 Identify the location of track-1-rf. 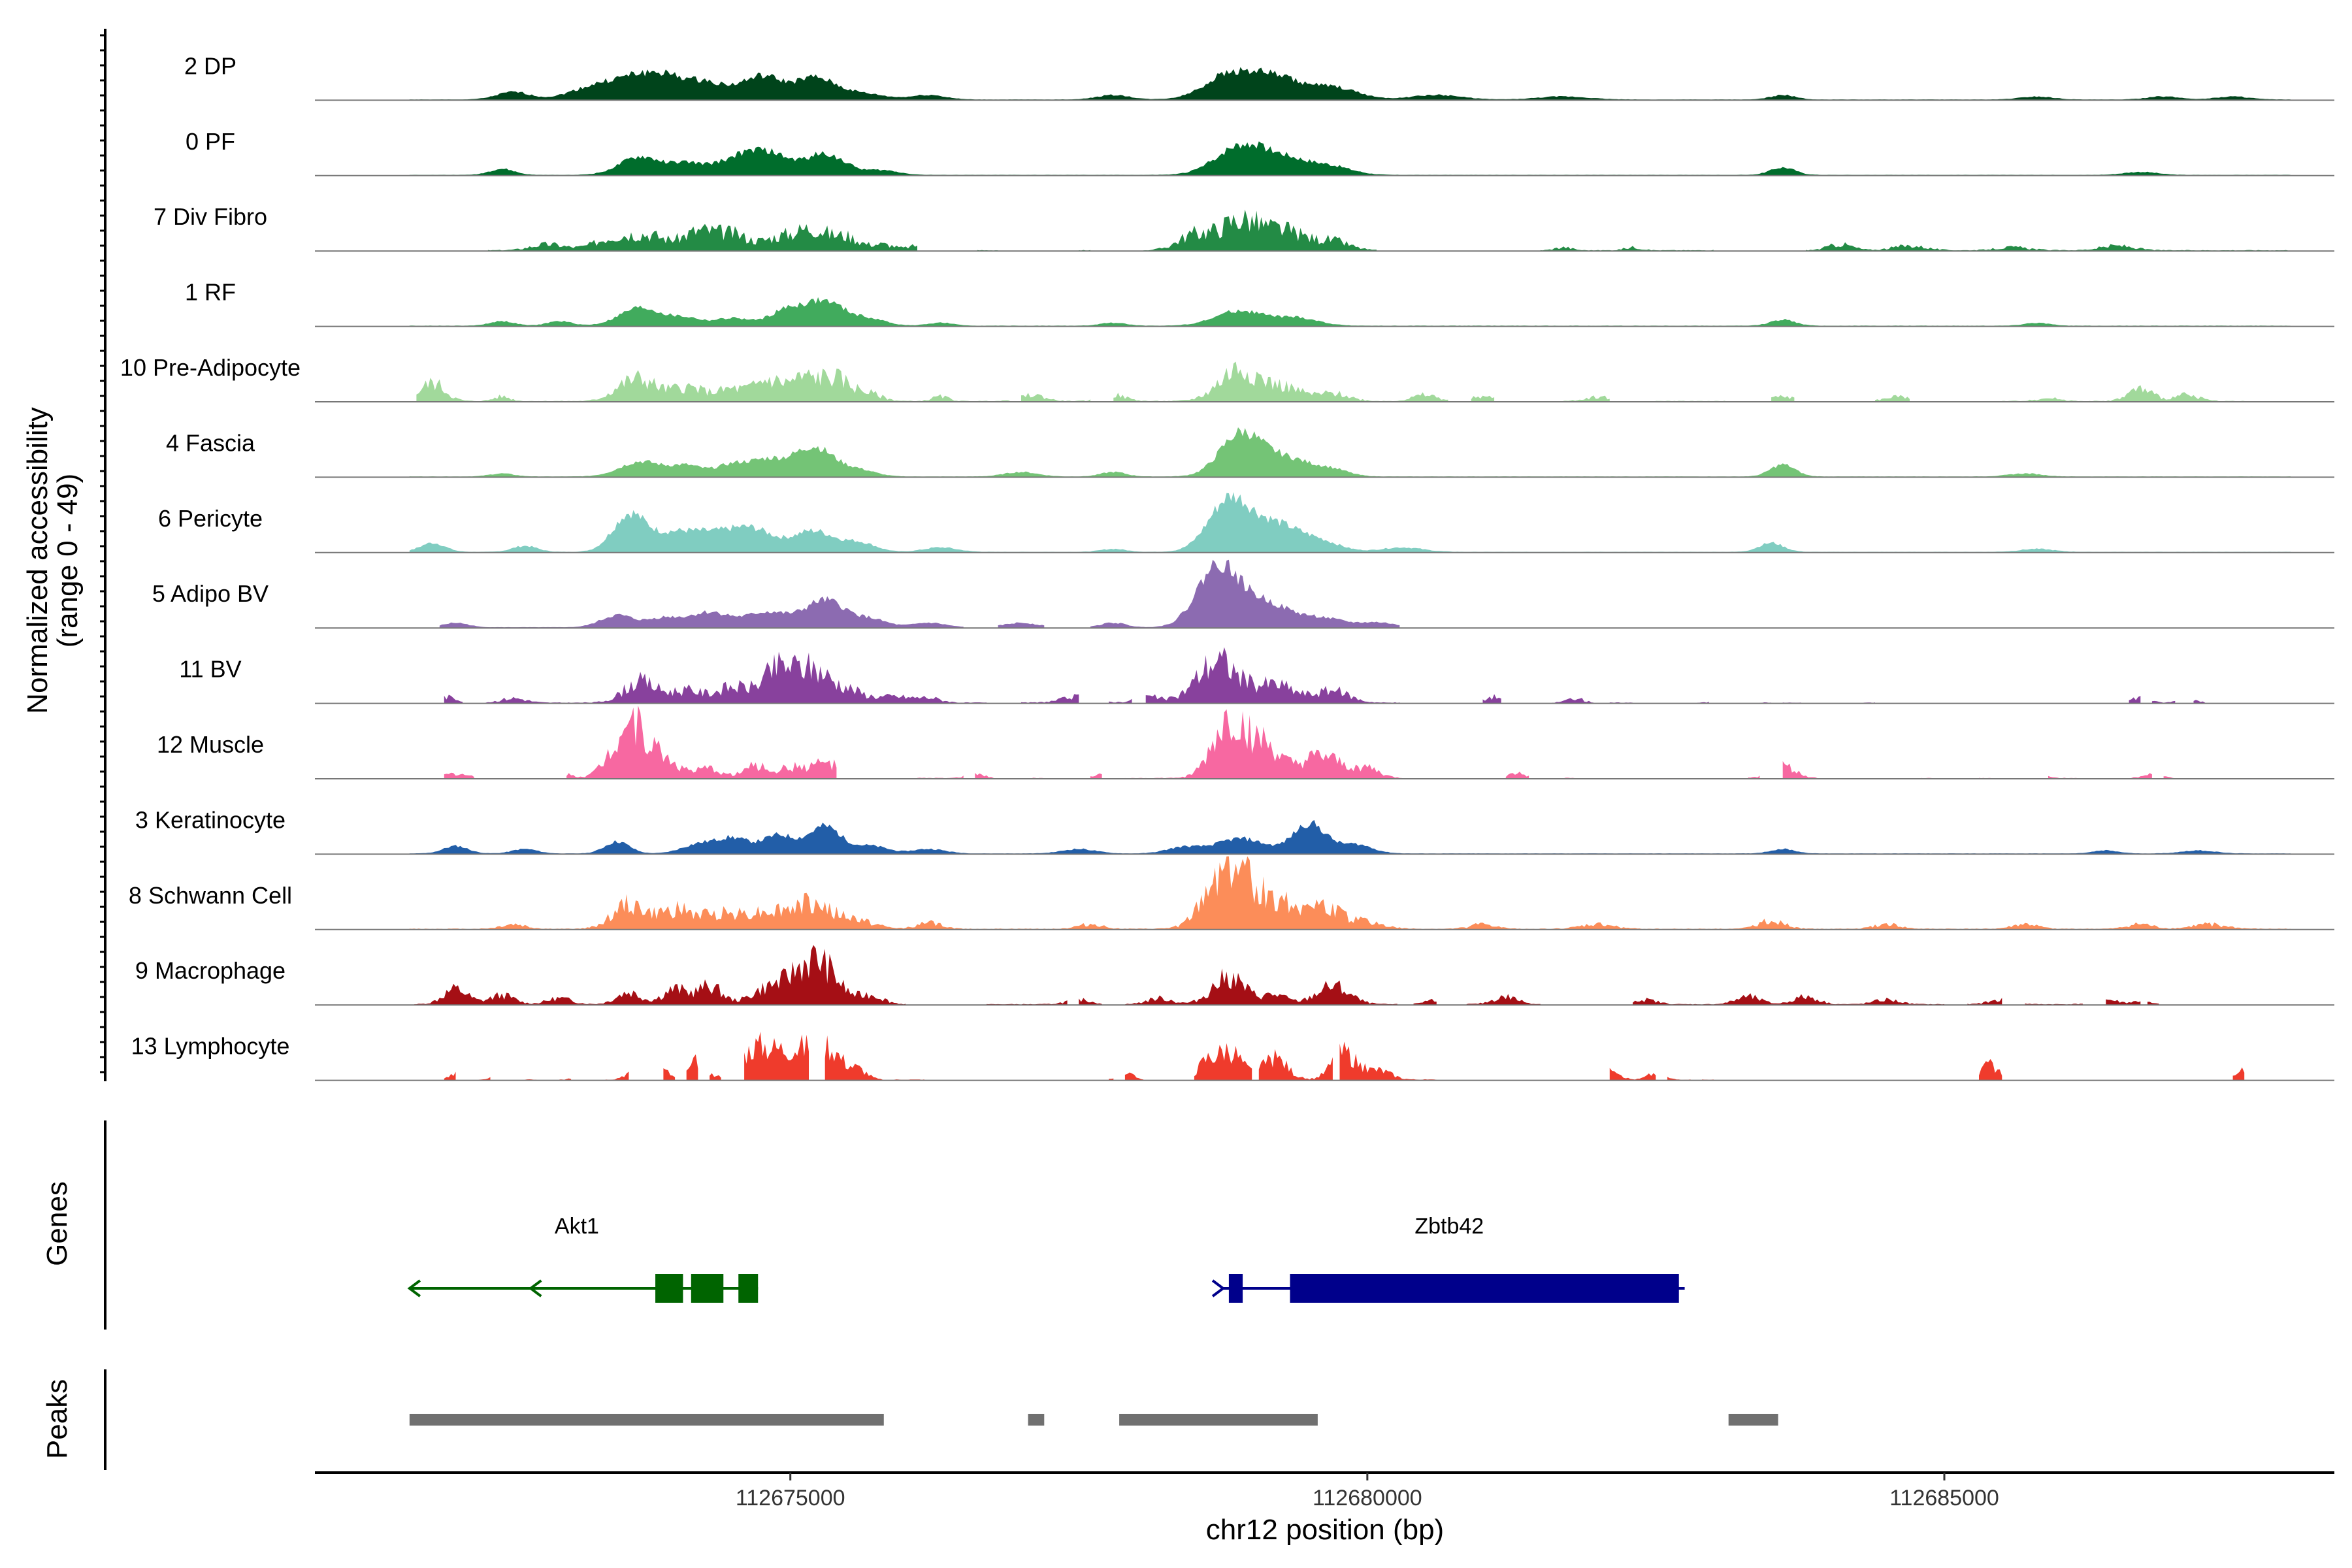
(1324, 312).